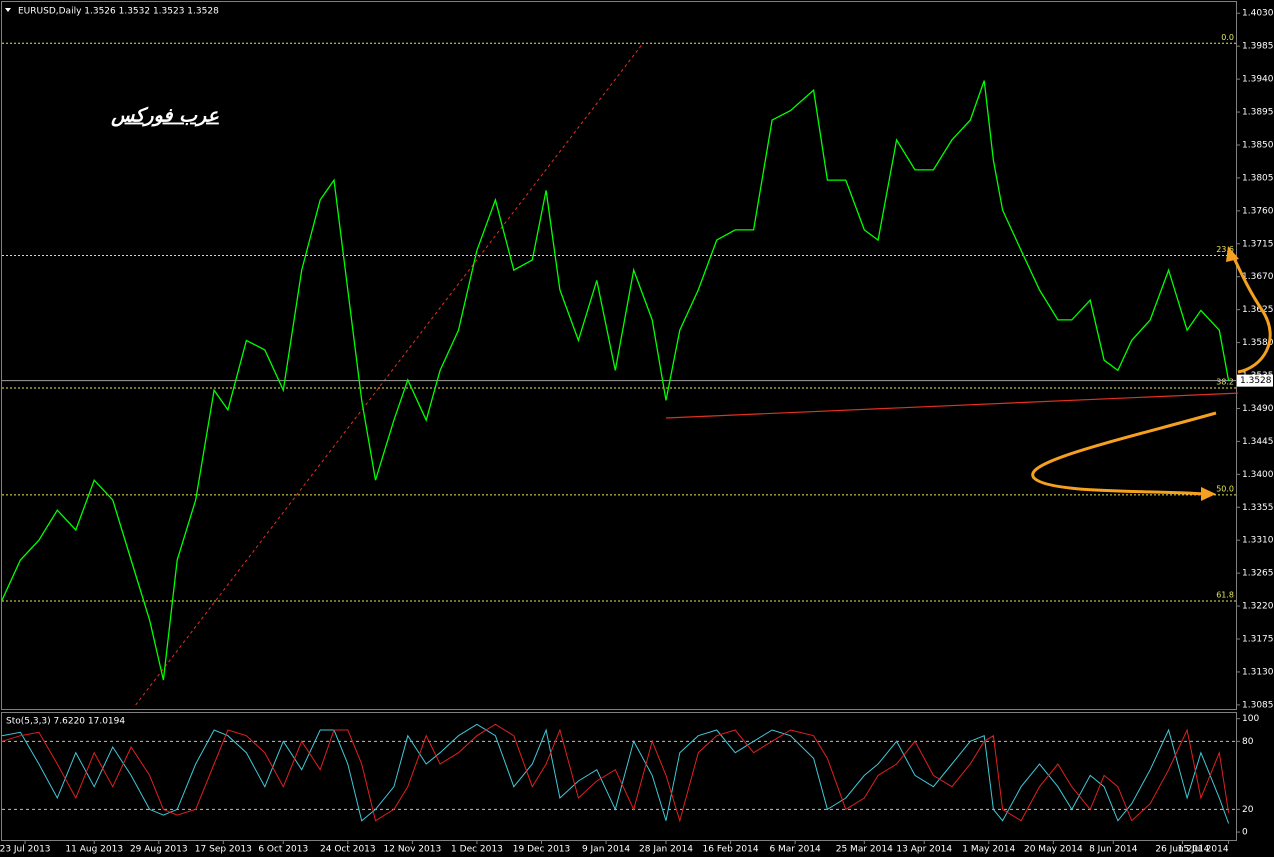 Image resolution: width=1274 pixels, height=857 pixels. I want to click on y-tick-label: 1.3130, so click(1258, 672).